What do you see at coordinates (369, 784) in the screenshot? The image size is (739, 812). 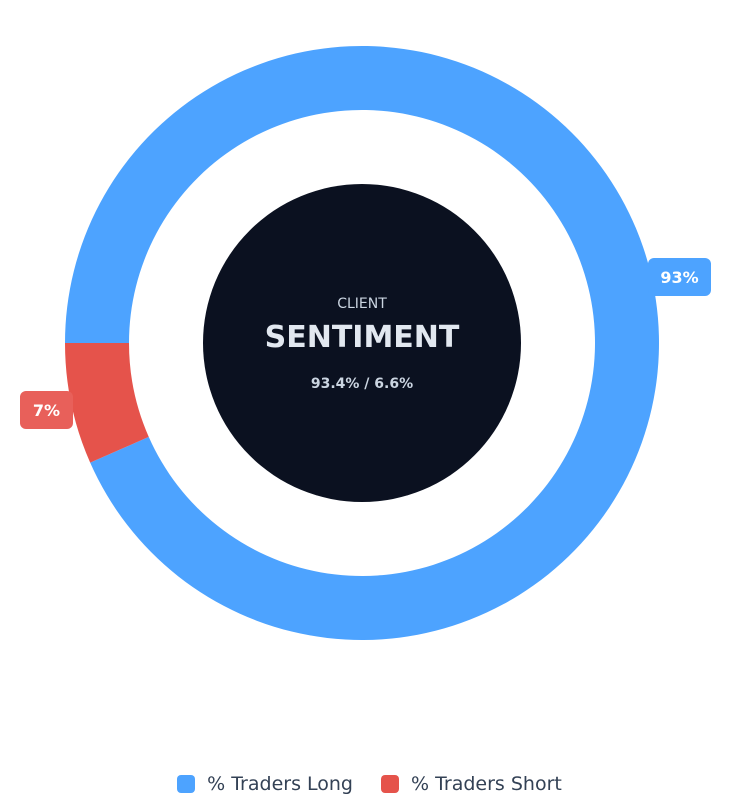 I see `legend: % Traders Long % Traders Short` at bounding box center [369, 784].